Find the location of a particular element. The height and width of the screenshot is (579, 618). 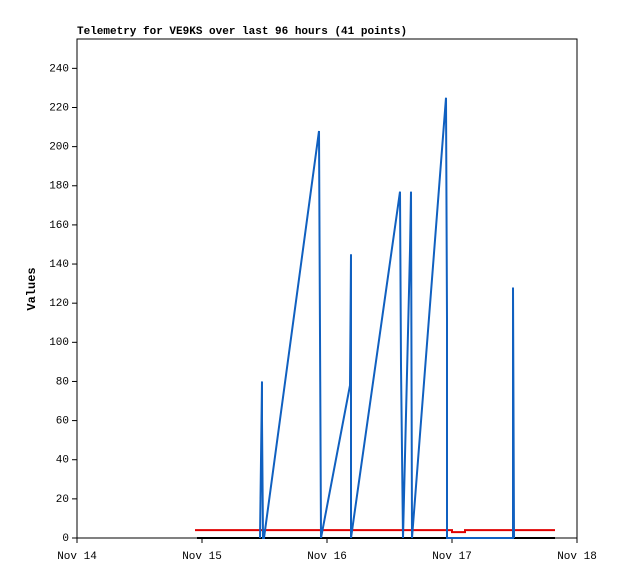

x-tick-label: Nov 15 is located at coordinates (202, 557).